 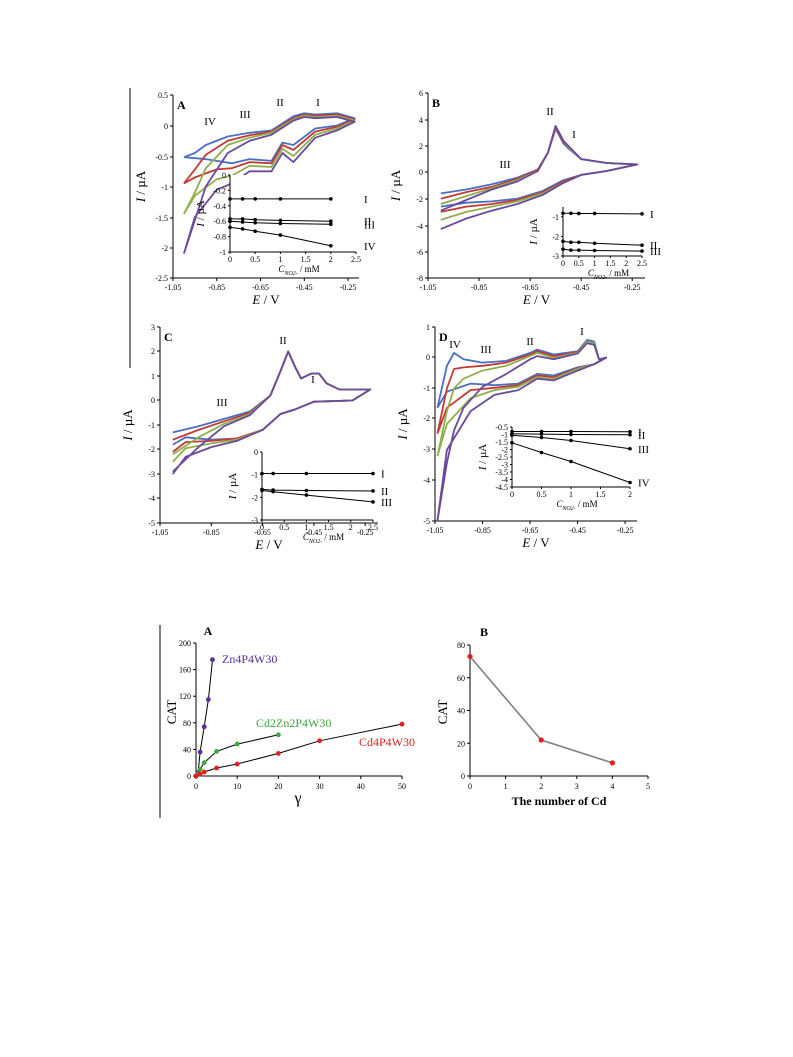 What do you see at coordinates (365, 532) in the screenshot?
I see `panel-C-xtick-label: -0.25` at bounding box center [365, 532].